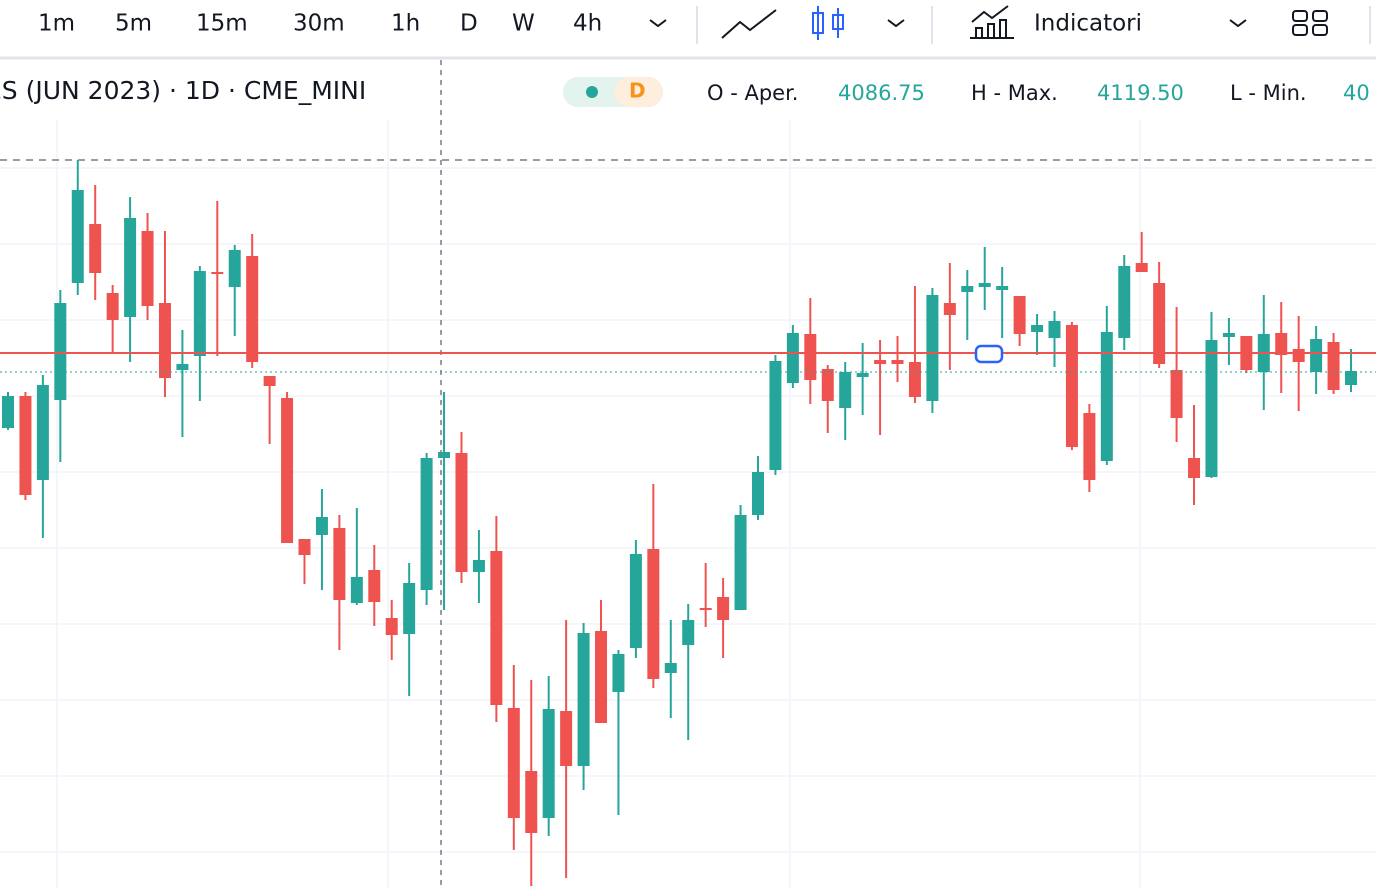 This screenshot has height=888, width=1376. What do you see at coordinates (828, 23) in the screenshot?
I see `candle-icon` at bounding box center [828, 23].